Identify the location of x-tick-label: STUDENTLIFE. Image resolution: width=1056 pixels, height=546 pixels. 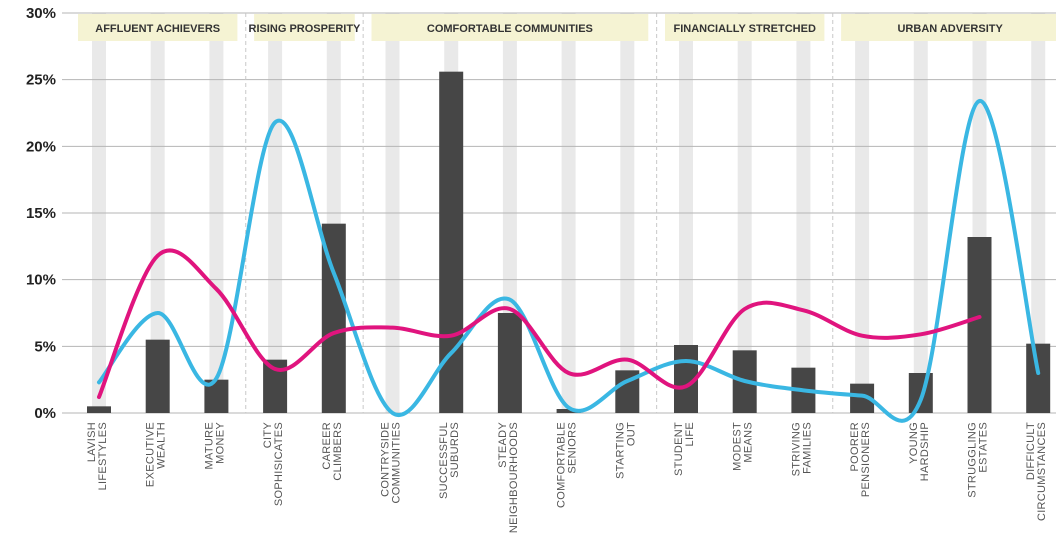
(684, 449).